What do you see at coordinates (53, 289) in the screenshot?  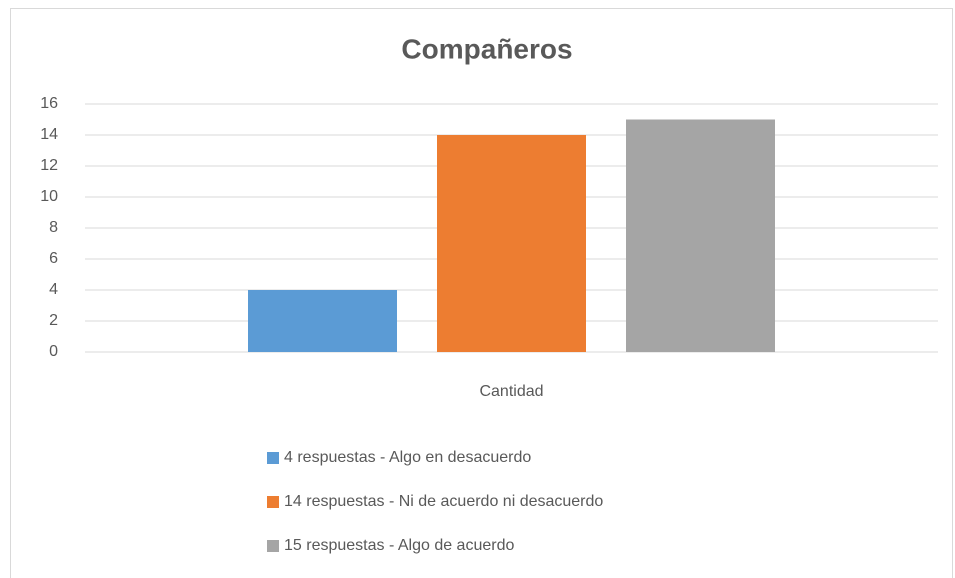 I see `y-tick-label: 4` at bounding box center [53, 289].